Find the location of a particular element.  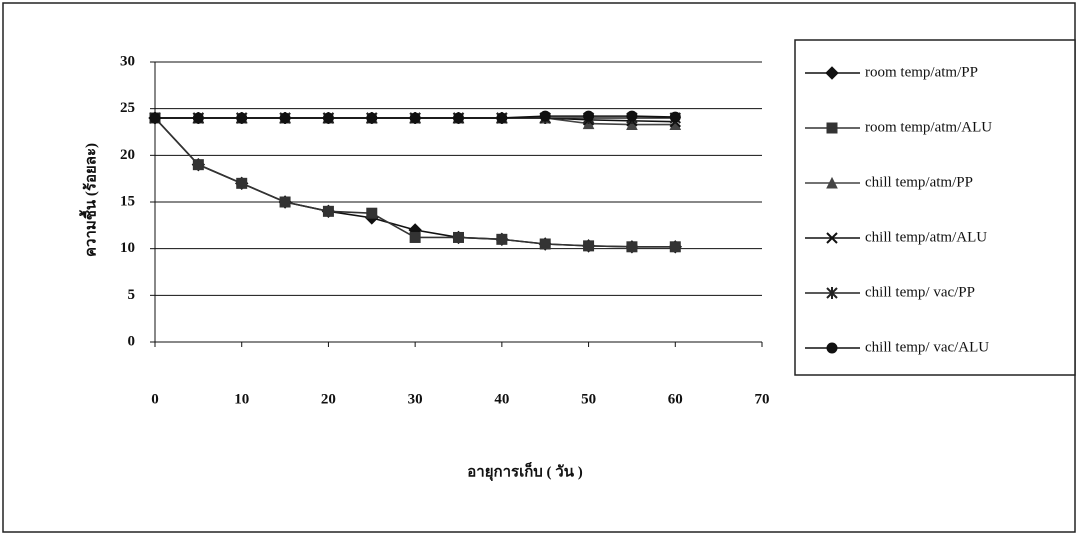

y-axis-label: ความชื้น (ร้อยละ) is located at coordinates (88, 200).